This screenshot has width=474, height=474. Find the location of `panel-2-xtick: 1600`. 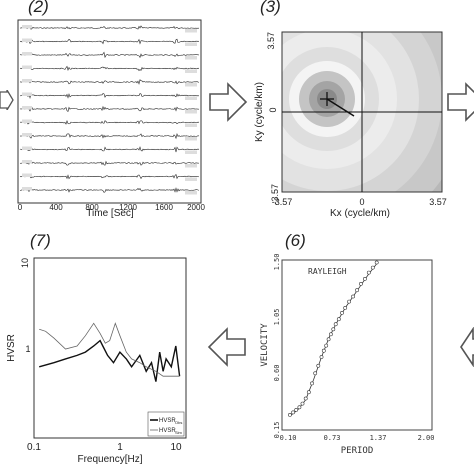

panel-2-xtick: 1600 is located at coordinates (164, 207).